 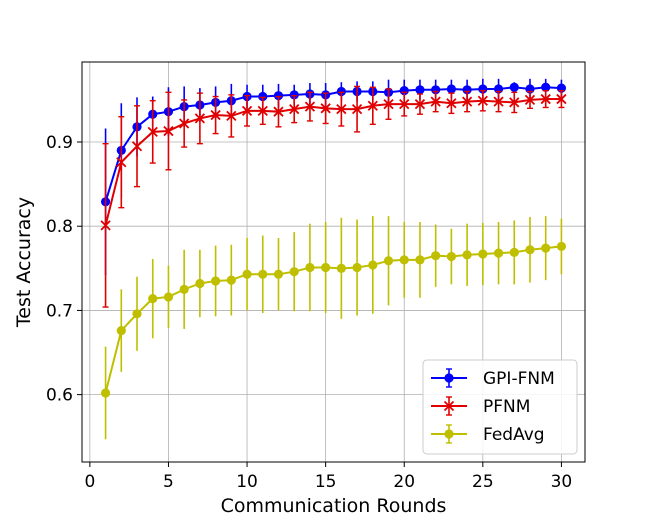 I want to click on x-tick-label: 10, so click(x=247, y=482).